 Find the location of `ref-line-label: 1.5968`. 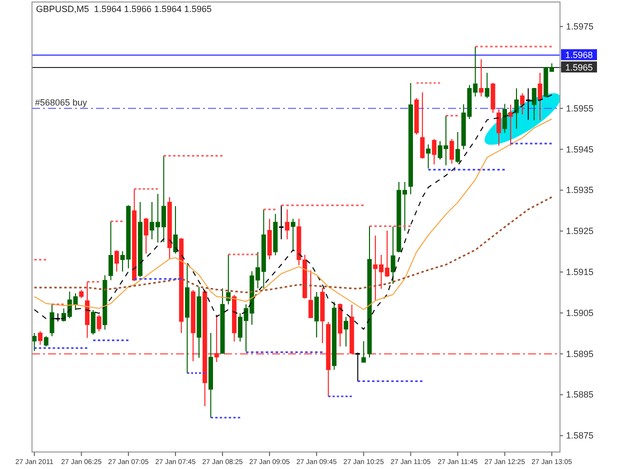

ref-line-label: 1.5968 is located at coordinates (579, 55).